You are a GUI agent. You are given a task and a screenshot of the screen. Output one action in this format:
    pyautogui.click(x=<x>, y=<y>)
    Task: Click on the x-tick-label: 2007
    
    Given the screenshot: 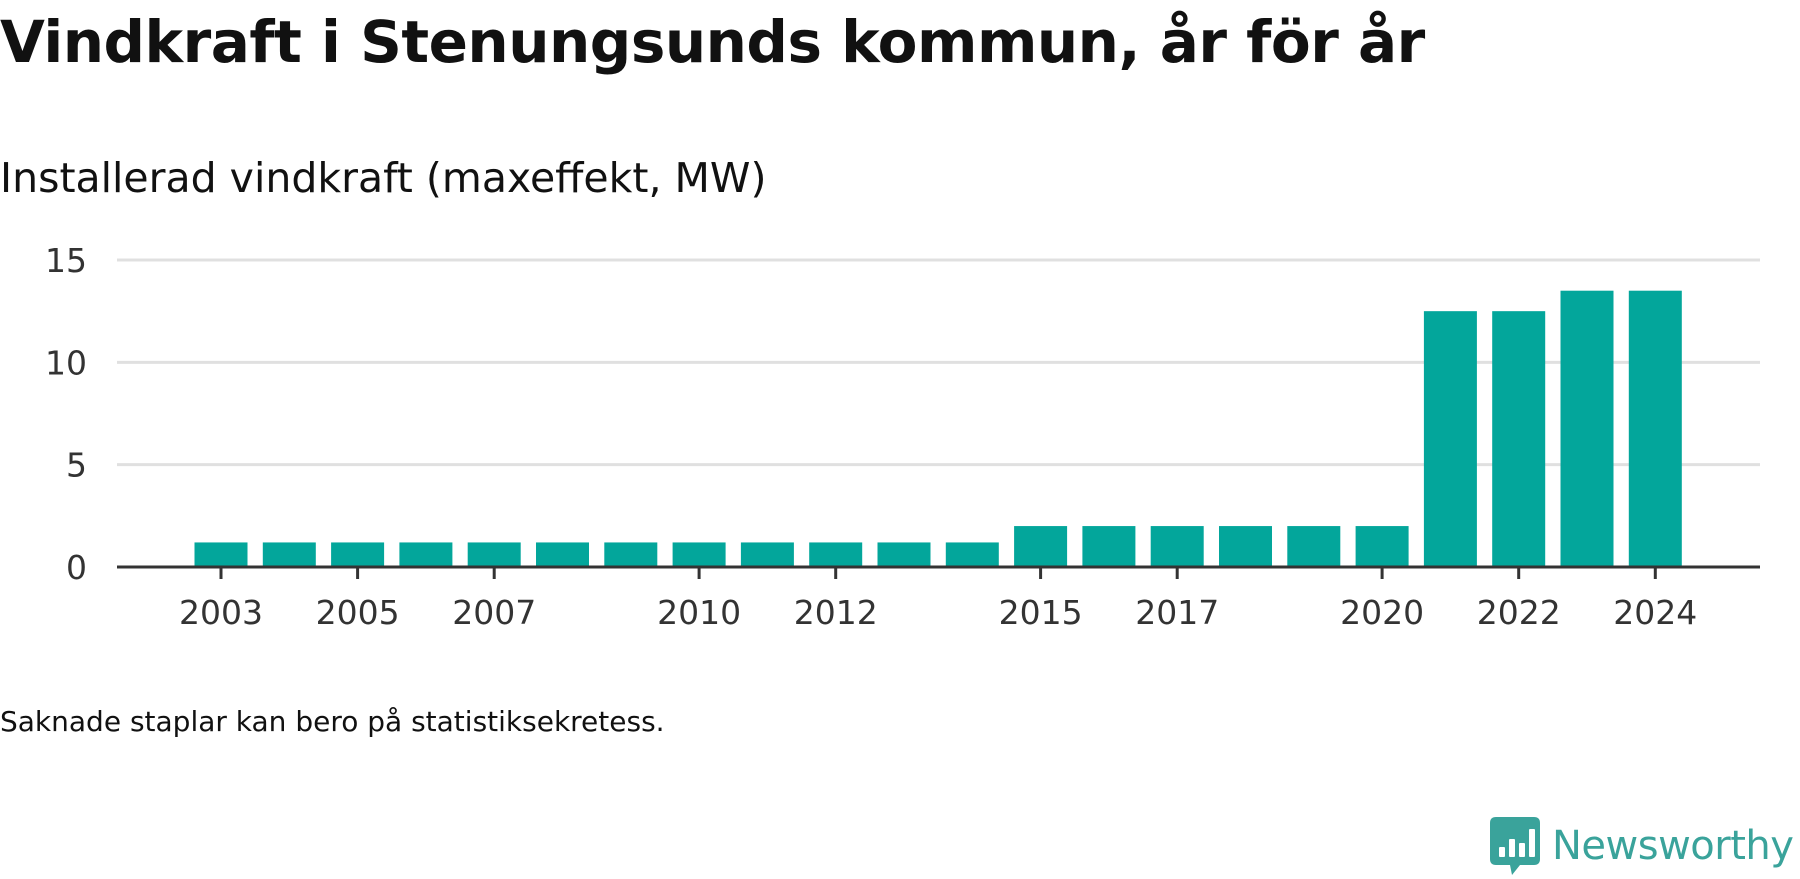 What is the action you would take?
    pyautogui.click(x=494, y=612)
    